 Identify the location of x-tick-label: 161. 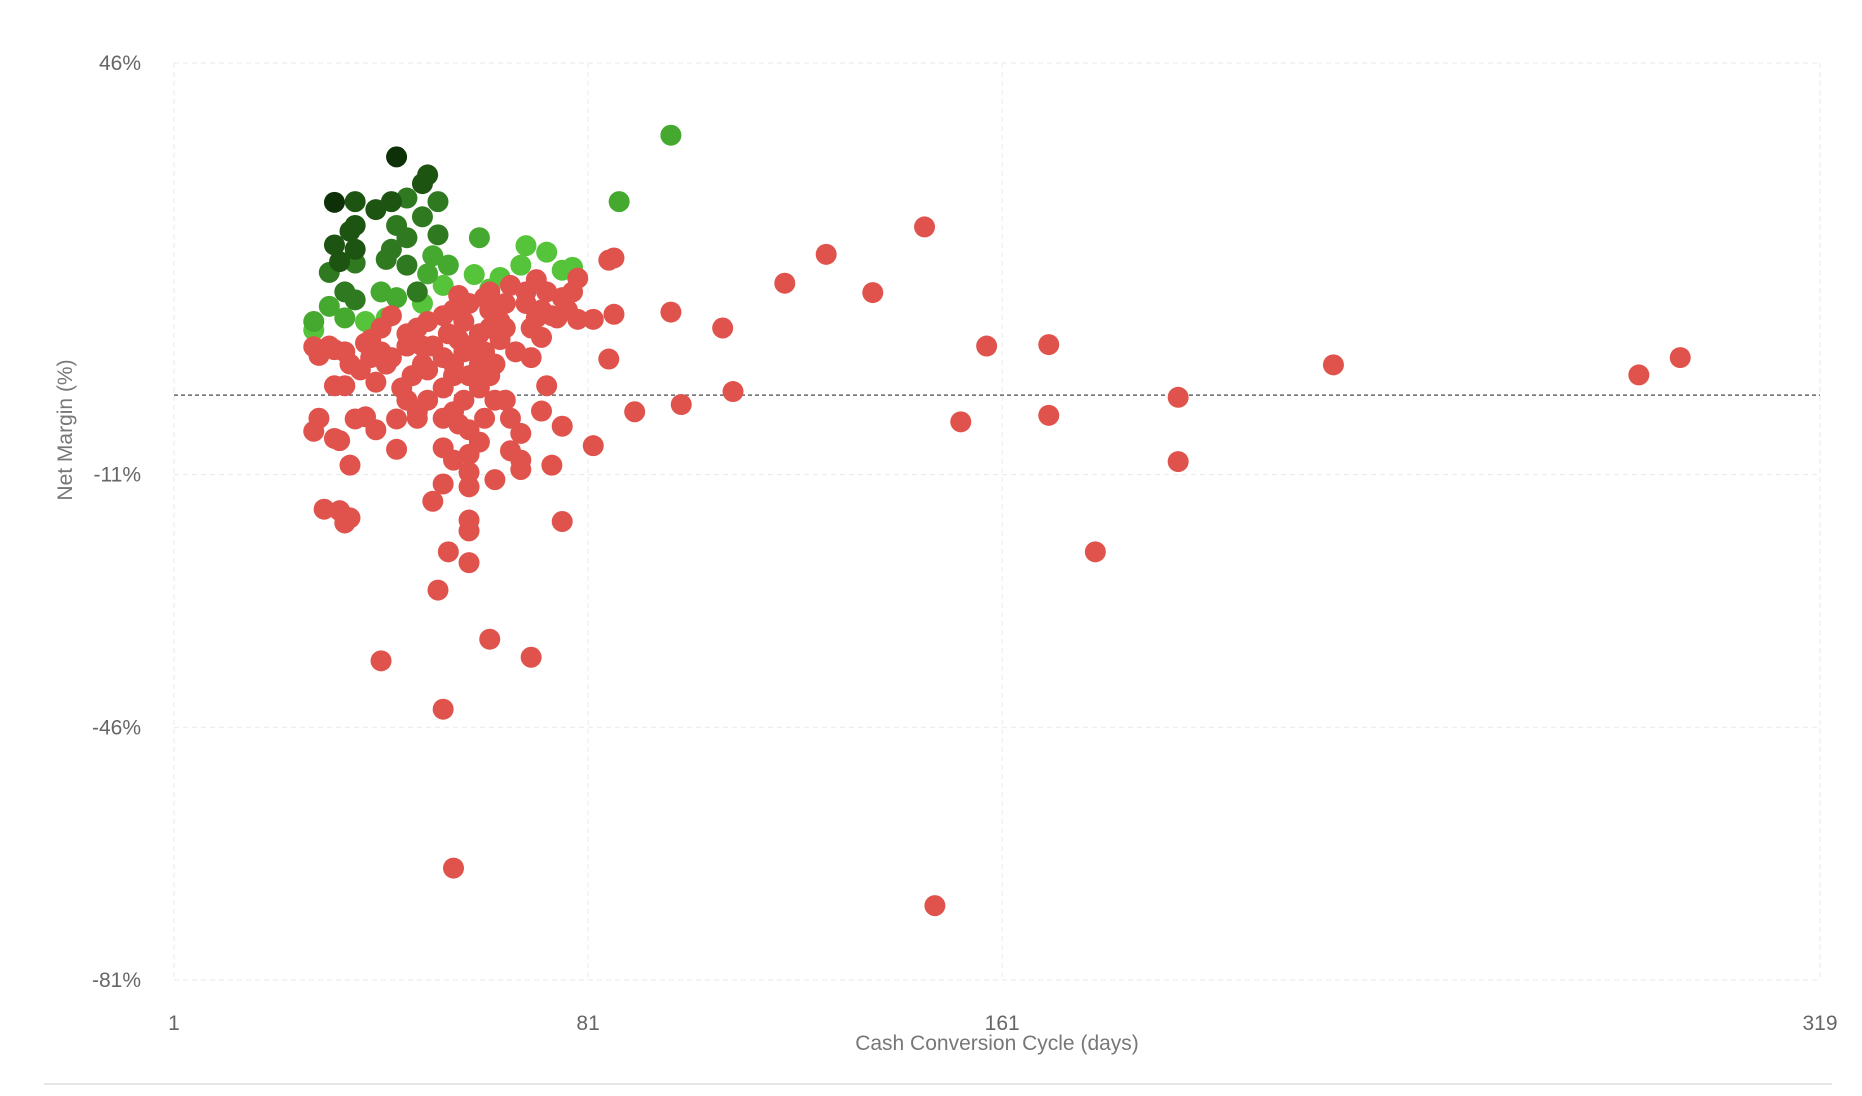
(1002, 1023).